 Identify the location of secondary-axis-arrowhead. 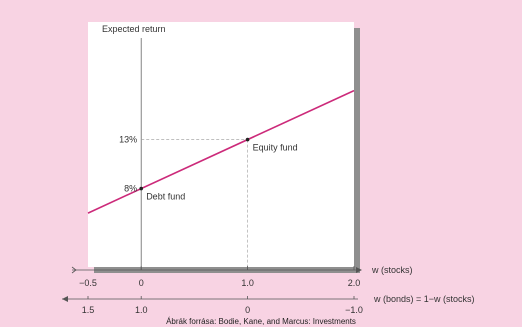
(65, 299).